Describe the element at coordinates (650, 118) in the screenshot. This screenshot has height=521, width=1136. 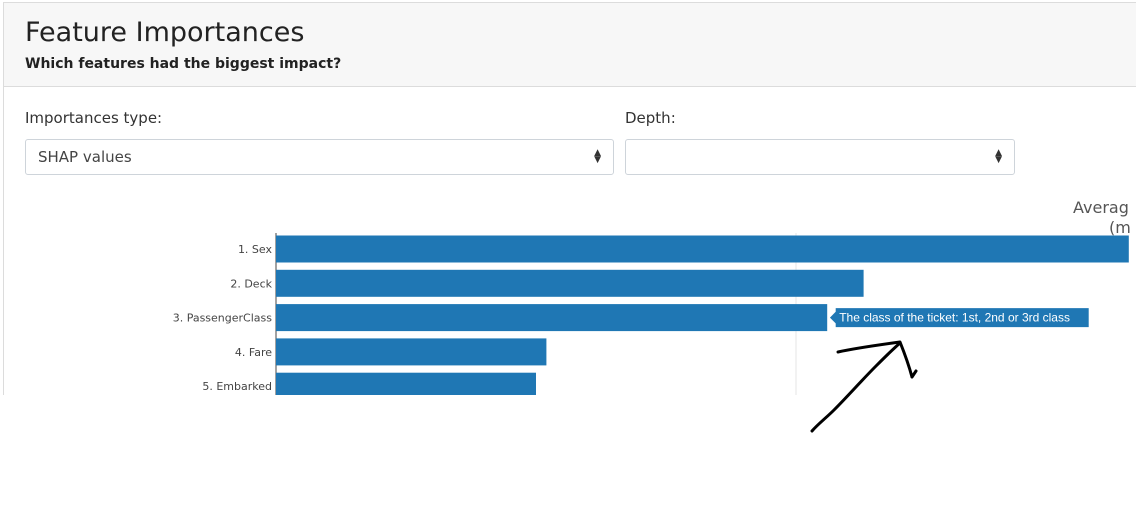
I see `depth-label: Depth:` at that location.